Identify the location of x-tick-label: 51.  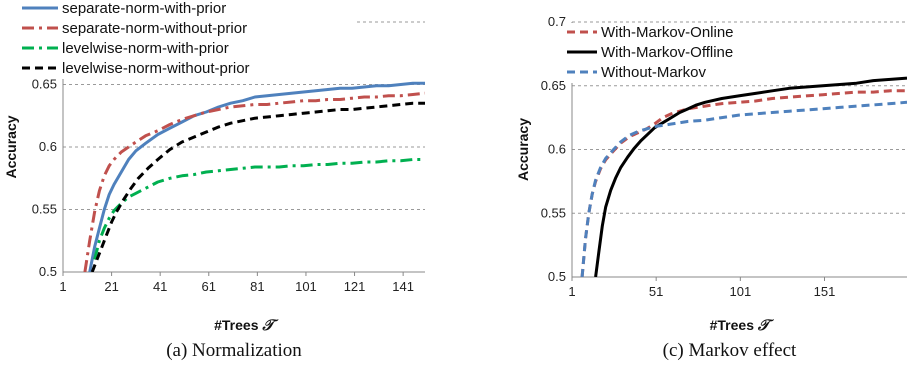
(656, 291).